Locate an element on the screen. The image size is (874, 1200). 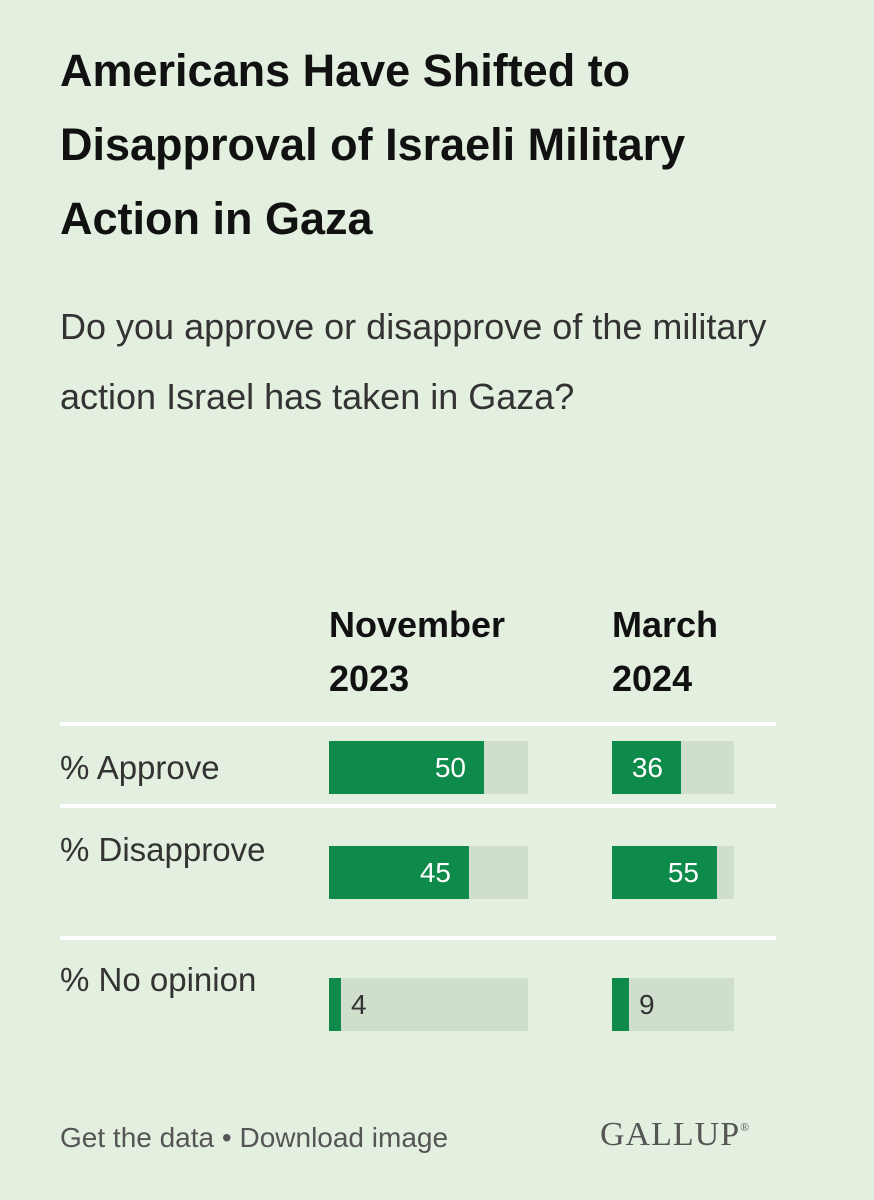
bar-track: 36 is located at coordinates (673, 767).